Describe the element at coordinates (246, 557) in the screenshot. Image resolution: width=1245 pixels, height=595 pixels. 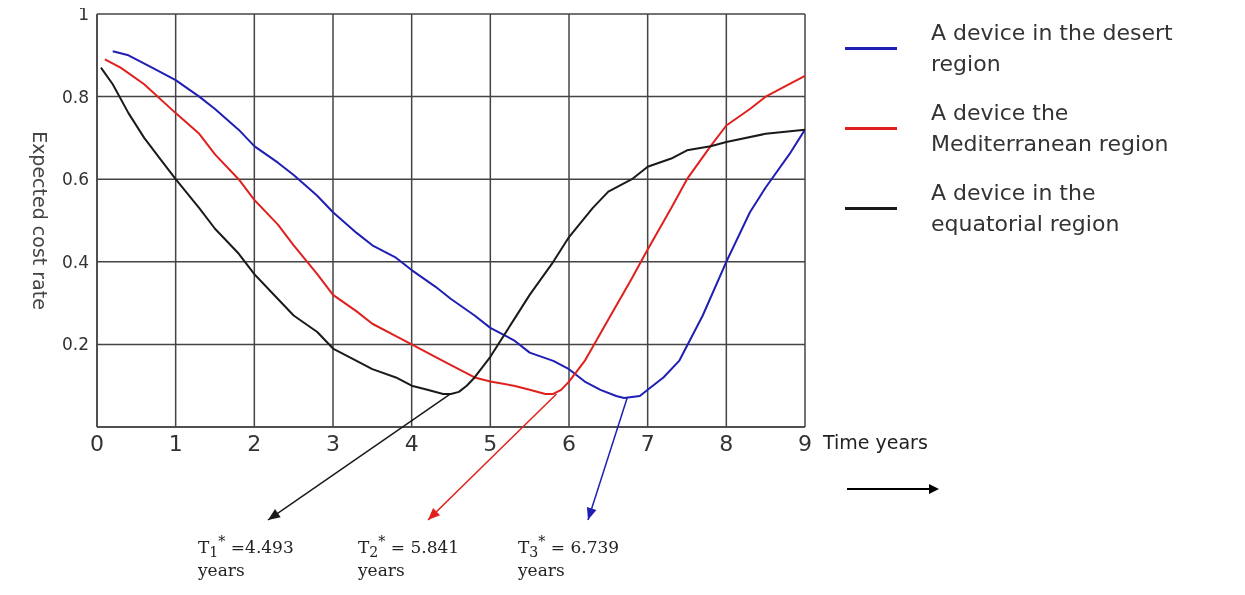
I see `annotation: T$_{1}$$^{*}$ =4.493 years` at that location.